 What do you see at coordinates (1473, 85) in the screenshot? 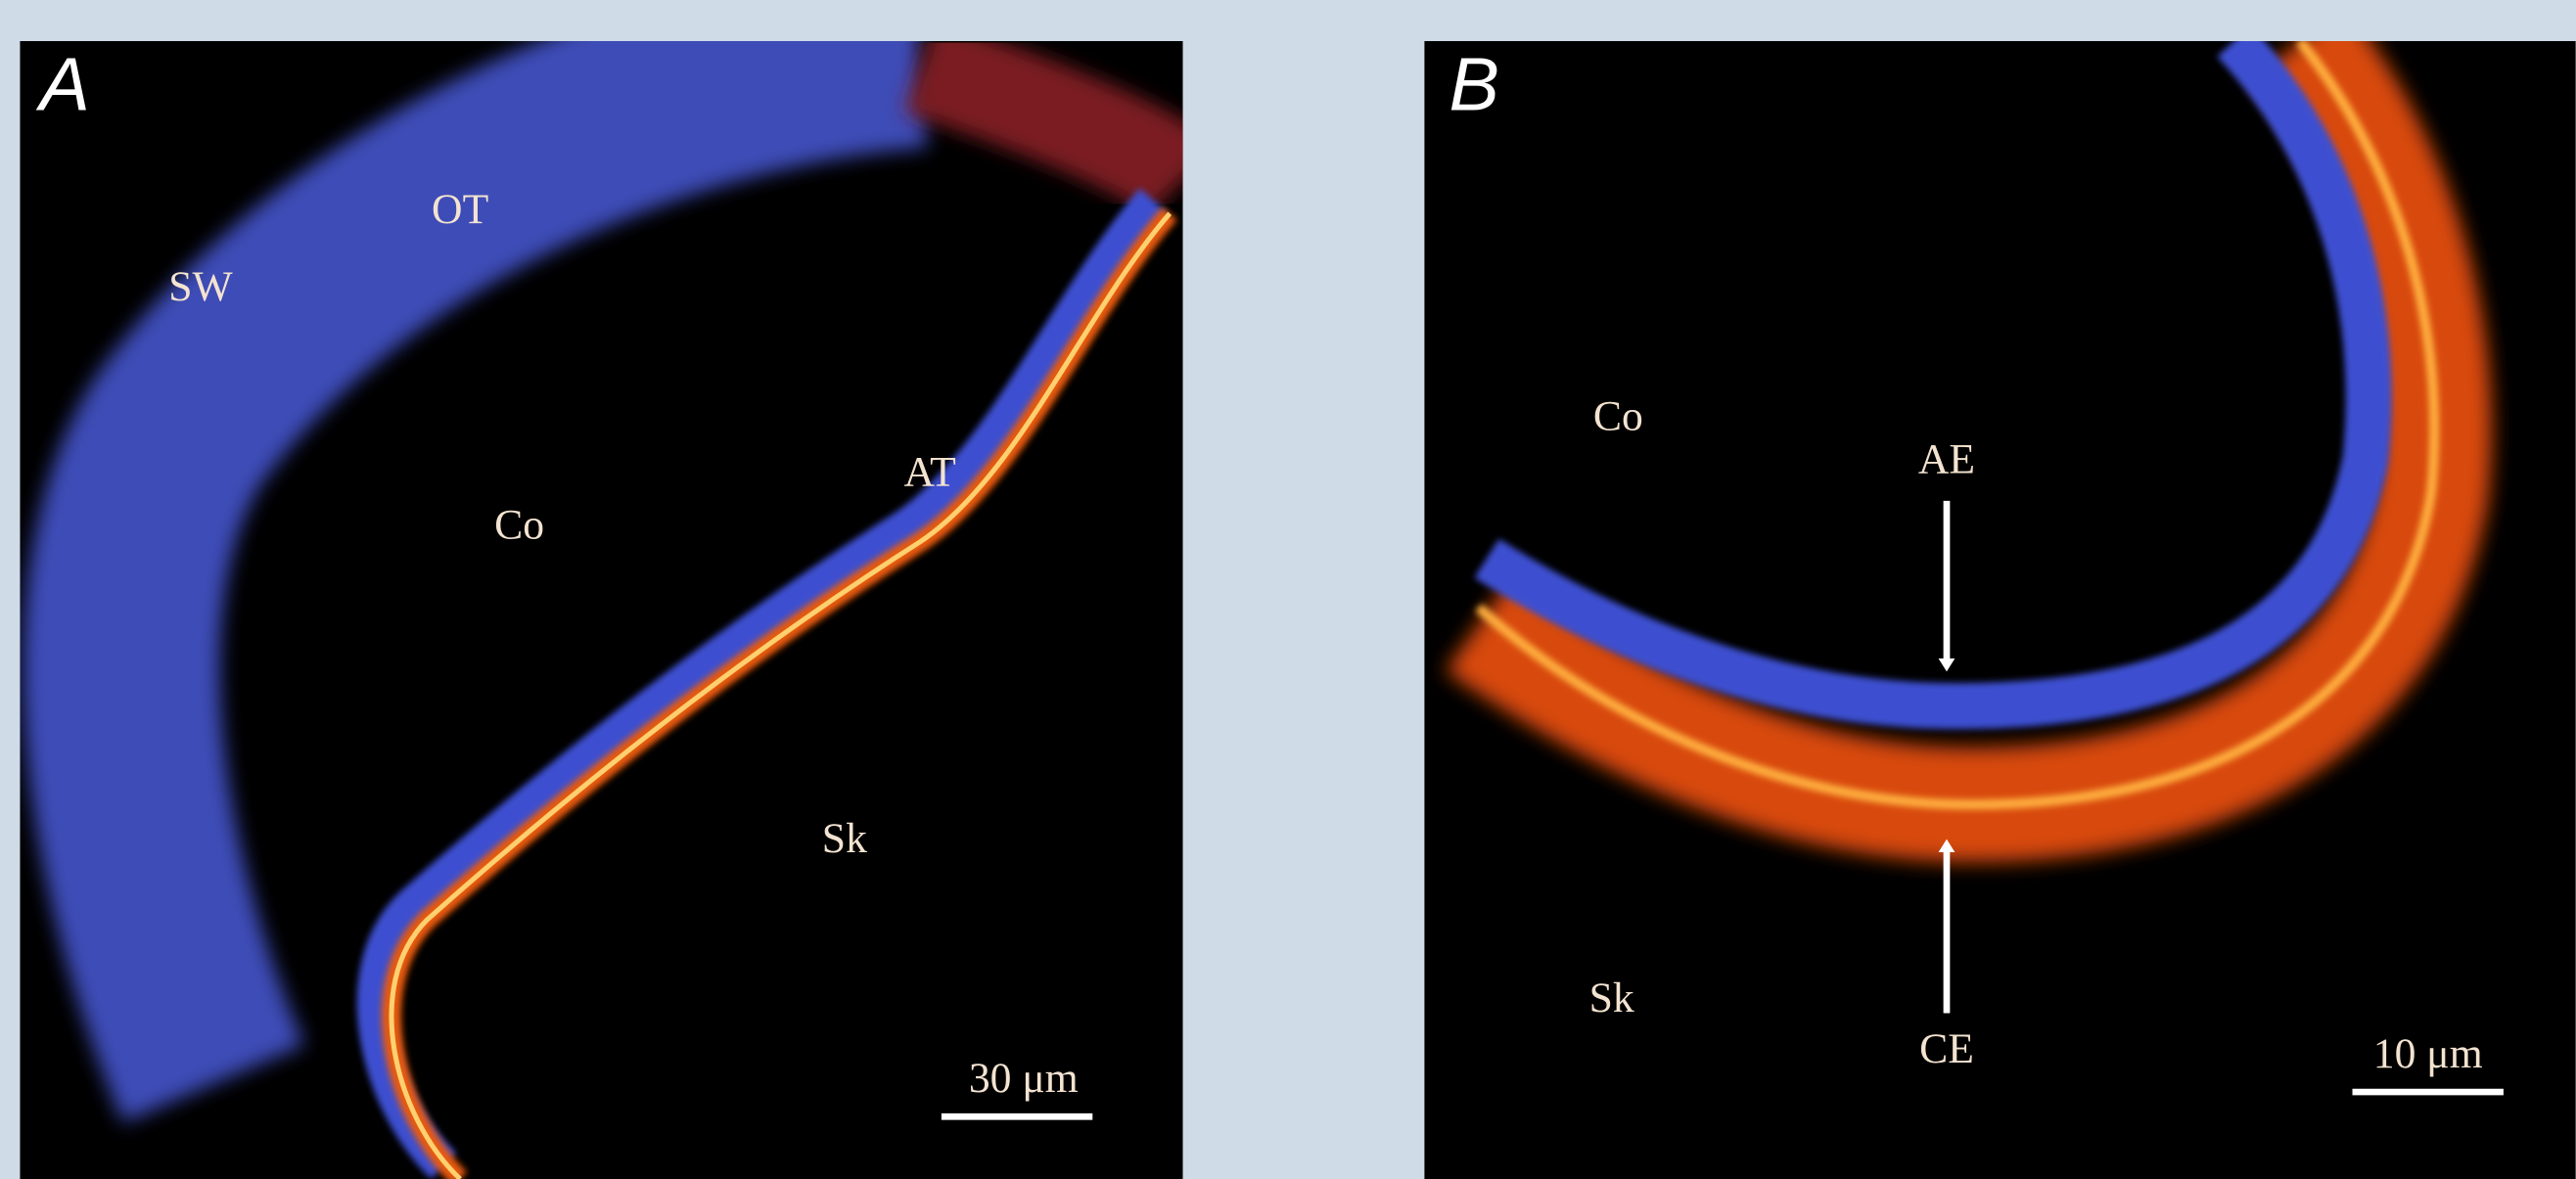
I see `panel-label: B` at bounding box center [1473, 85].